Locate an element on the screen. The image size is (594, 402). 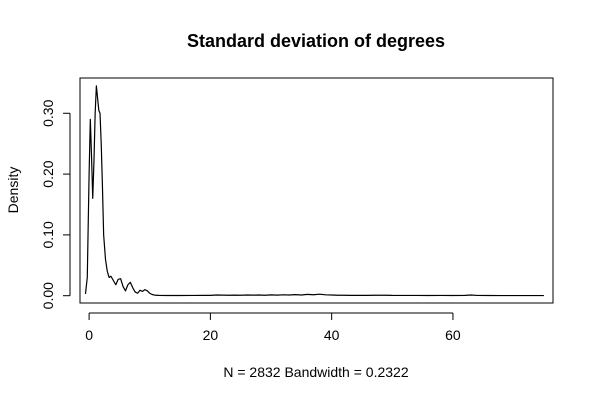
chart-title: Standard deviation of degrees is located at coordinates (316, 41).